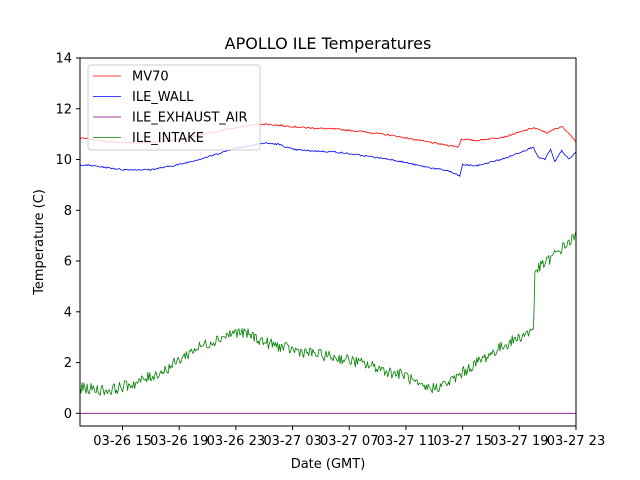 The width and height of the screenshot is (640, 480). Describe the element at coordinates (63, 160) in the screenshot. I see `y-tick-label: 10` at that location.